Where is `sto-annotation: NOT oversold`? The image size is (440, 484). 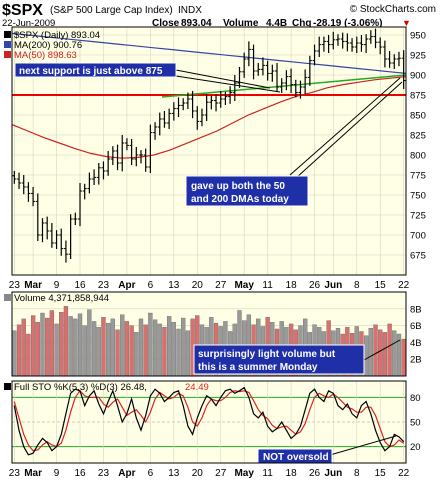
sto-annotation: NOT oversold is located at coordinates (295, 456).